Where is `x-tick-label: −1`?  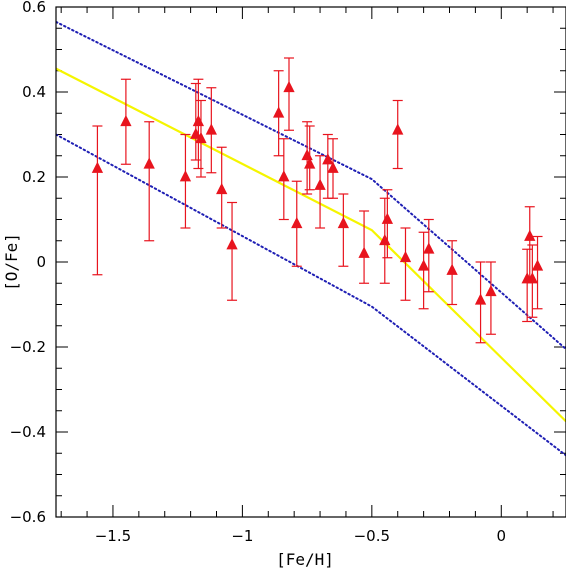
x-tick-label: −1 is located at coordinates (242, 536).